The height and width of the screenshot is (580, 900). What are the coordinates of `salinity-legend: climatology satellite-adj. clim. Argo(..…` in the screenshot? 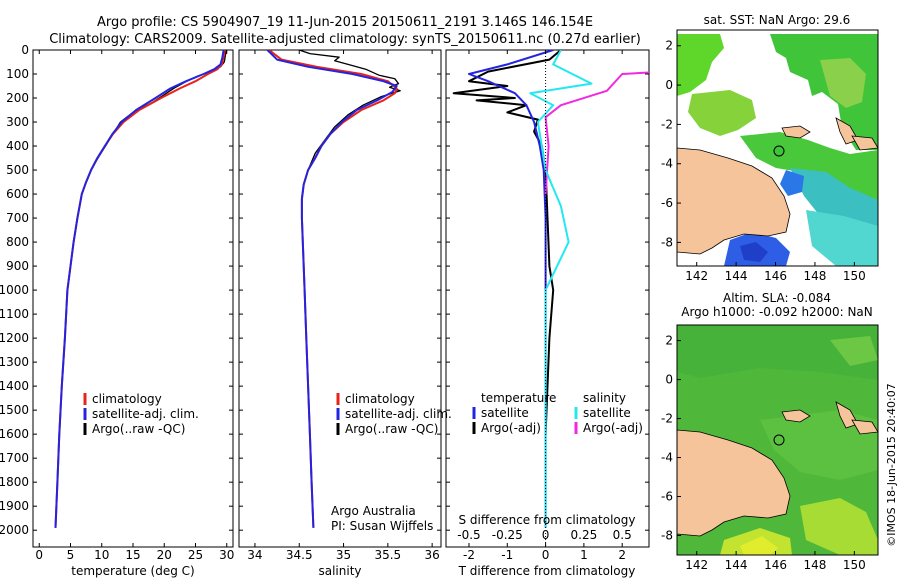 It's located at (394, 414).